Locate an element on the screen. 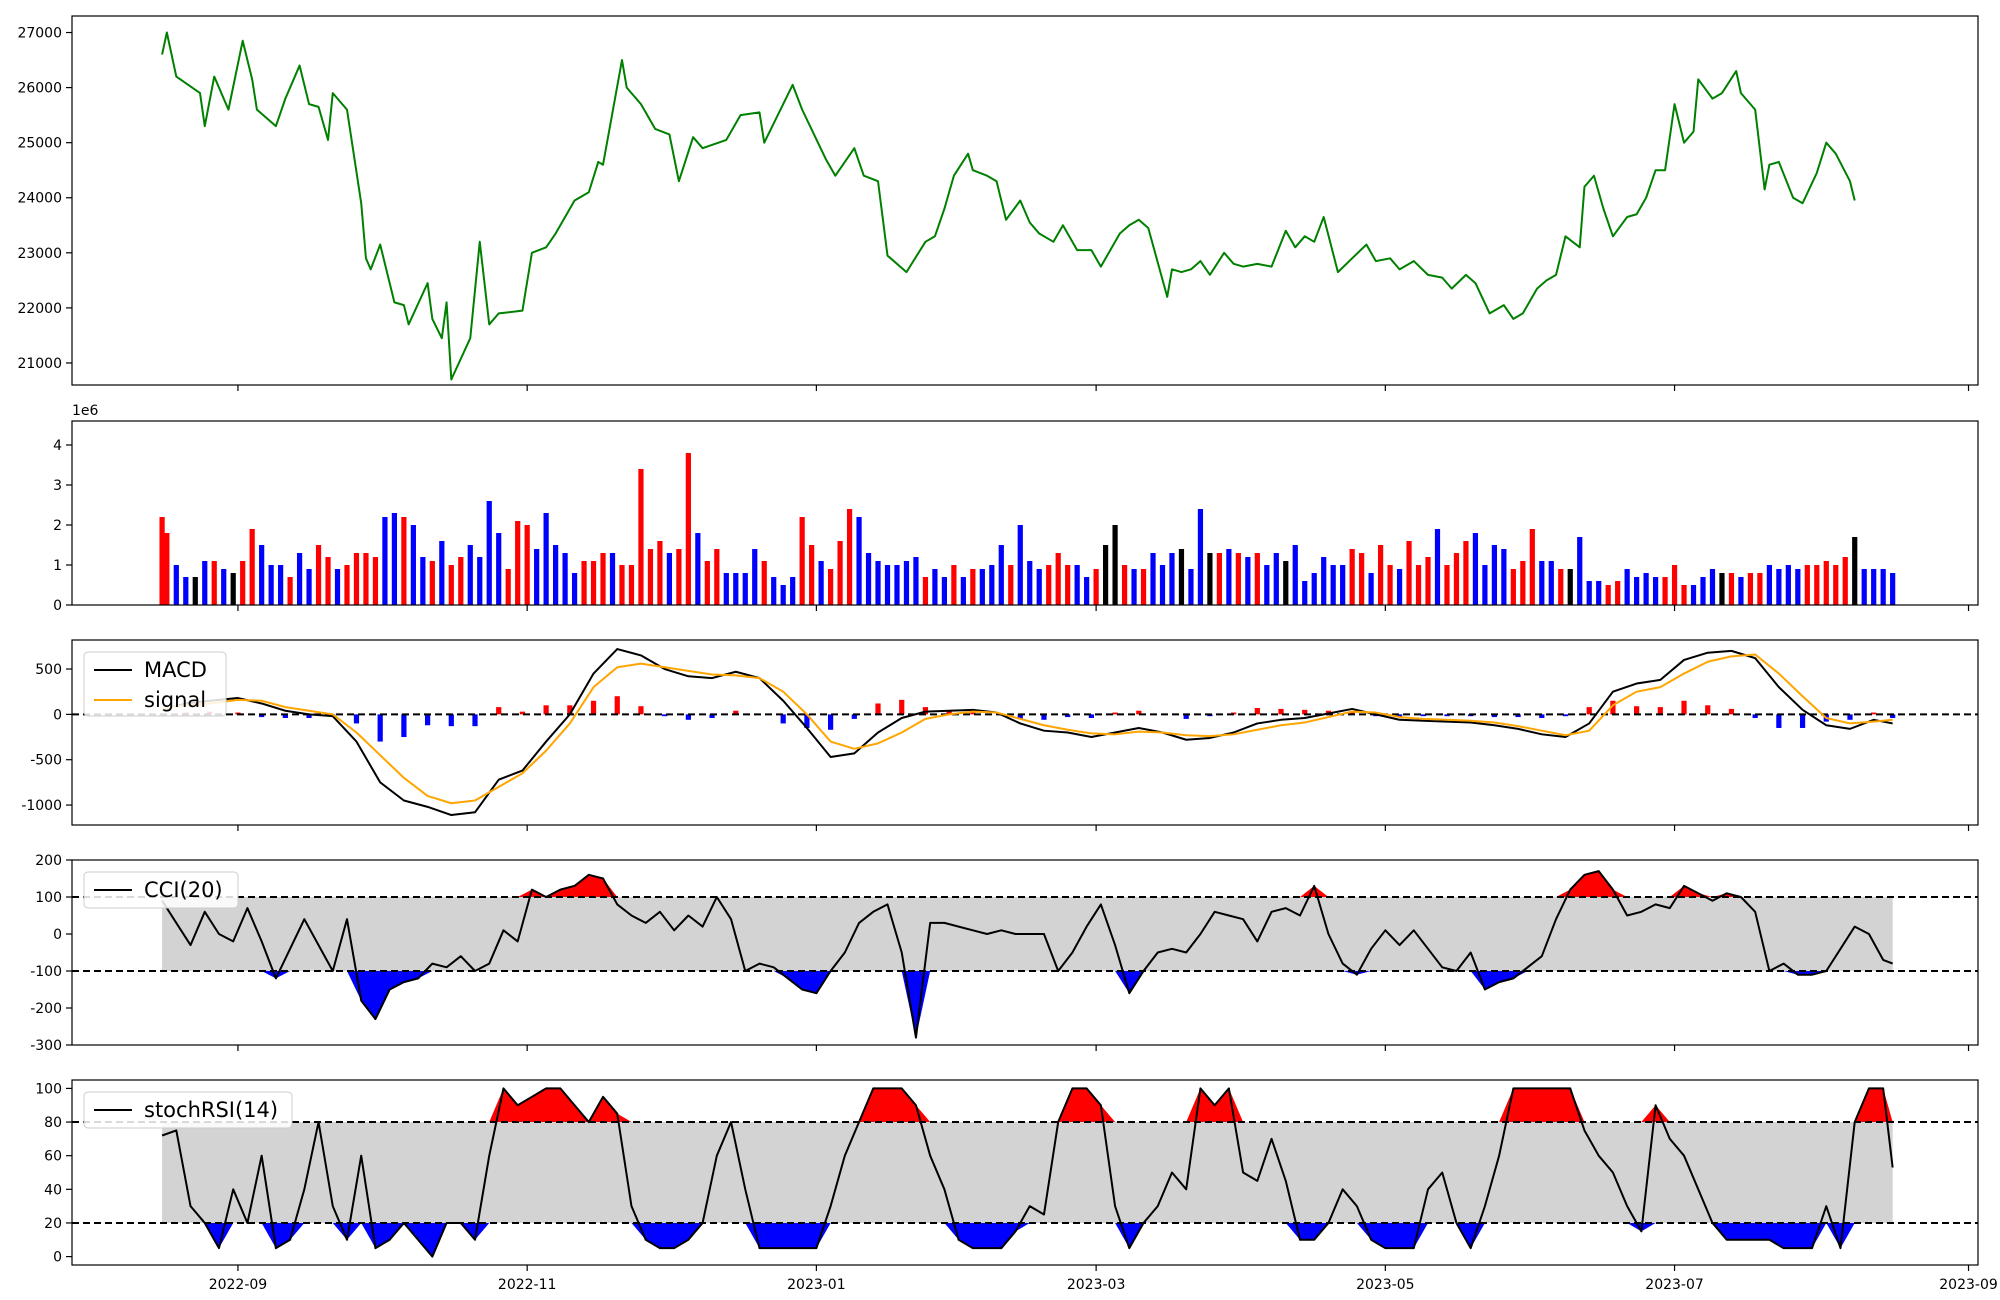 The height and width of the screenshot is (1300, 2000). y-tick-label: 100 is located at coordinates (48, 898).